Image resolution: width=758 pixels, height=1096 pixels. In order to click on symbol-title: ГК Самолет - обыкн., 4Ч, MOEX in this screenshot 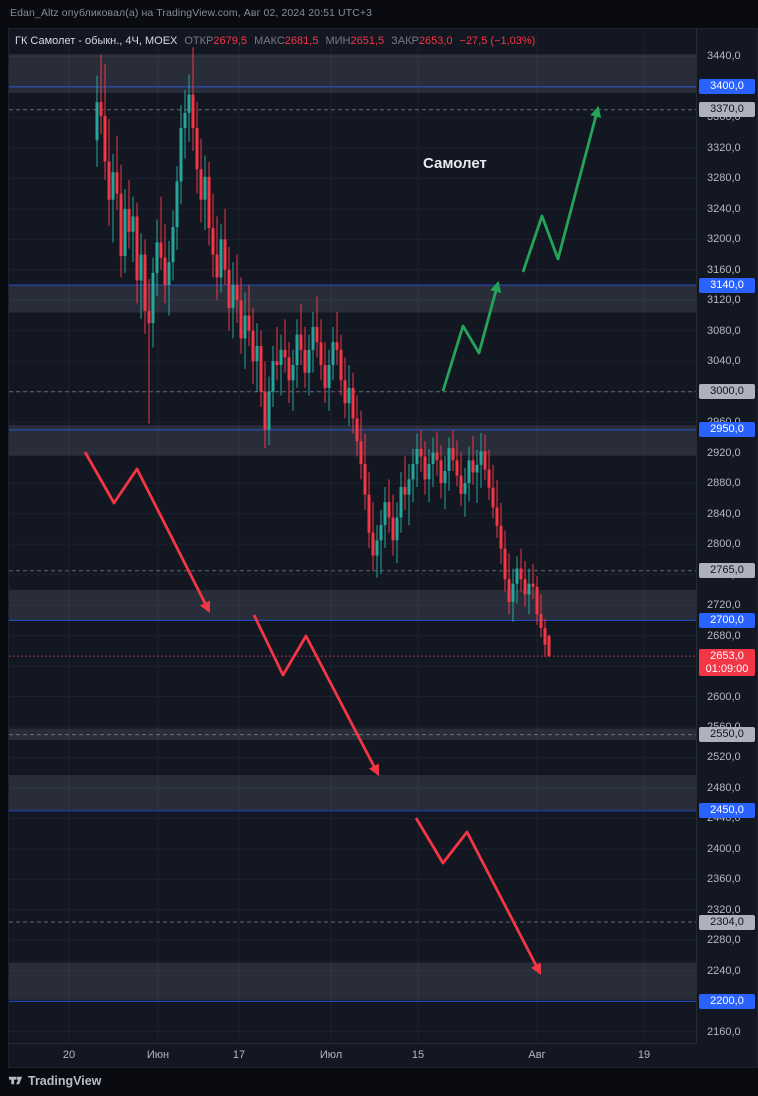, I will do `click(96, 41)`.